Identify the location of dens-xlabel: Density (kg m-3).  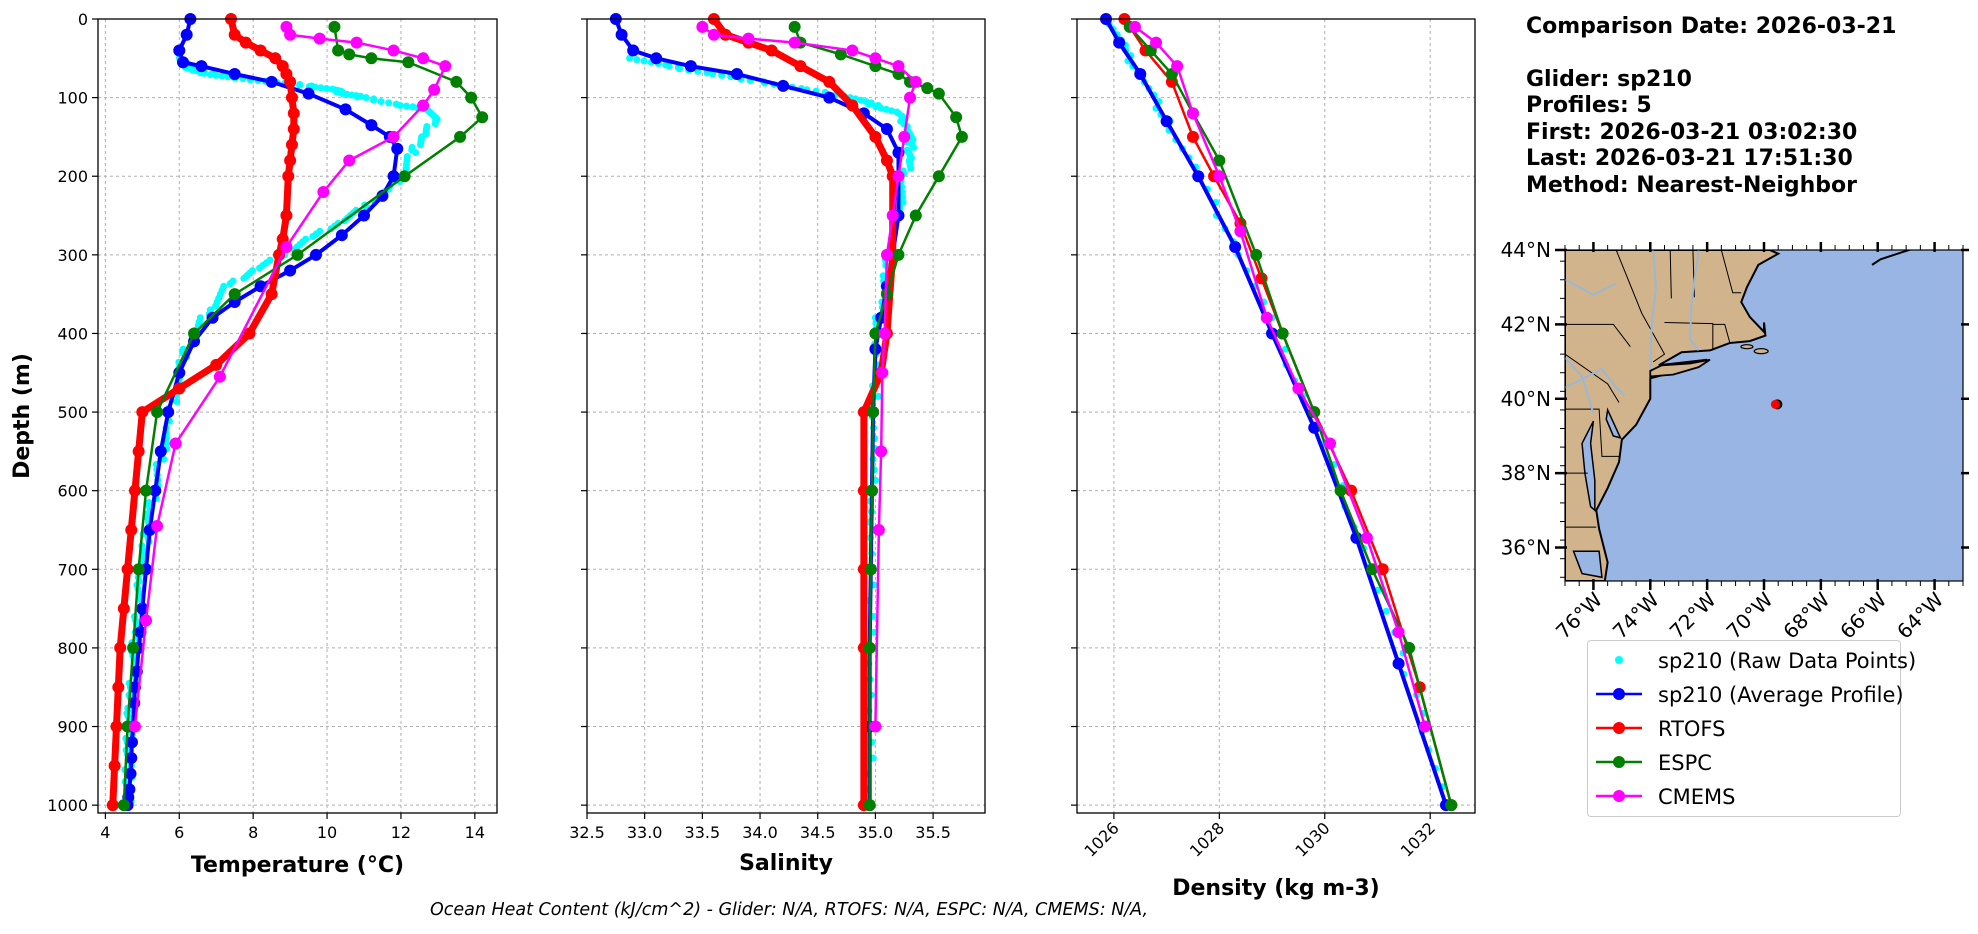
(1276, 888).